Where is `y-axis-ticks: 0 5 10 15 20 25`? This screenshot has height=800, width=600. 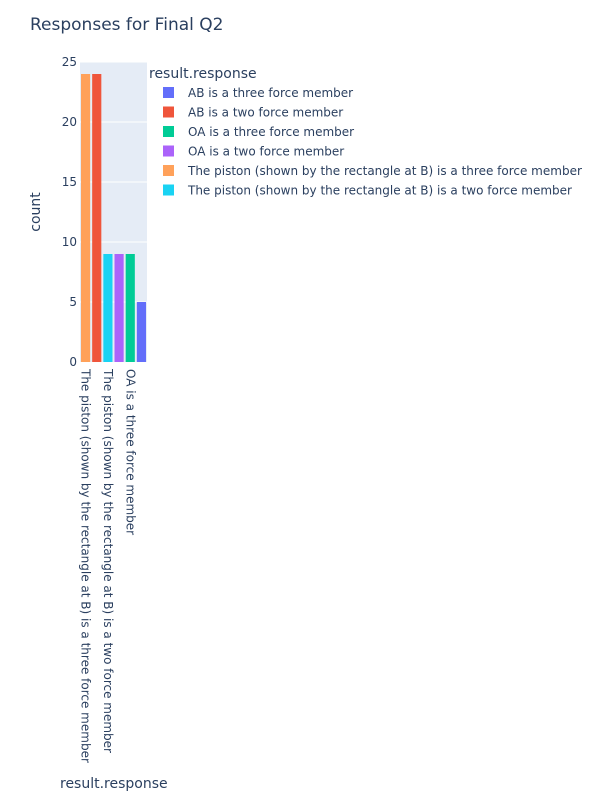 y-axis-ticks: 0 5 10 15 20 25 is located at coordinates (69, 212).